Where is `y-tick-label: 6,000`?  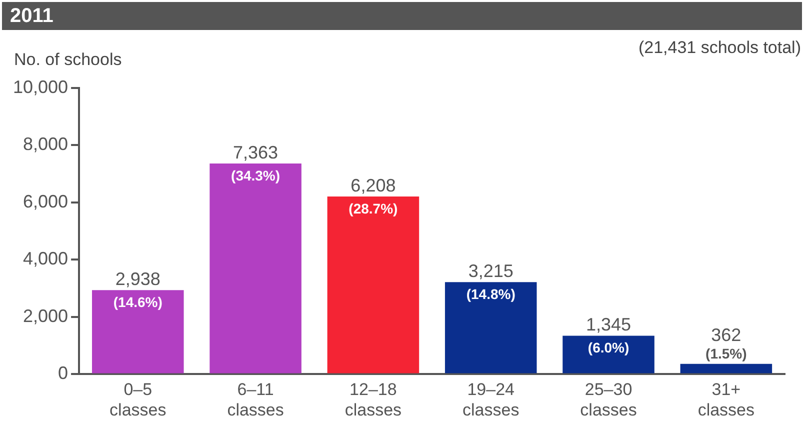 y-tick-label: 6,000 is located at coordinates (45, 201).